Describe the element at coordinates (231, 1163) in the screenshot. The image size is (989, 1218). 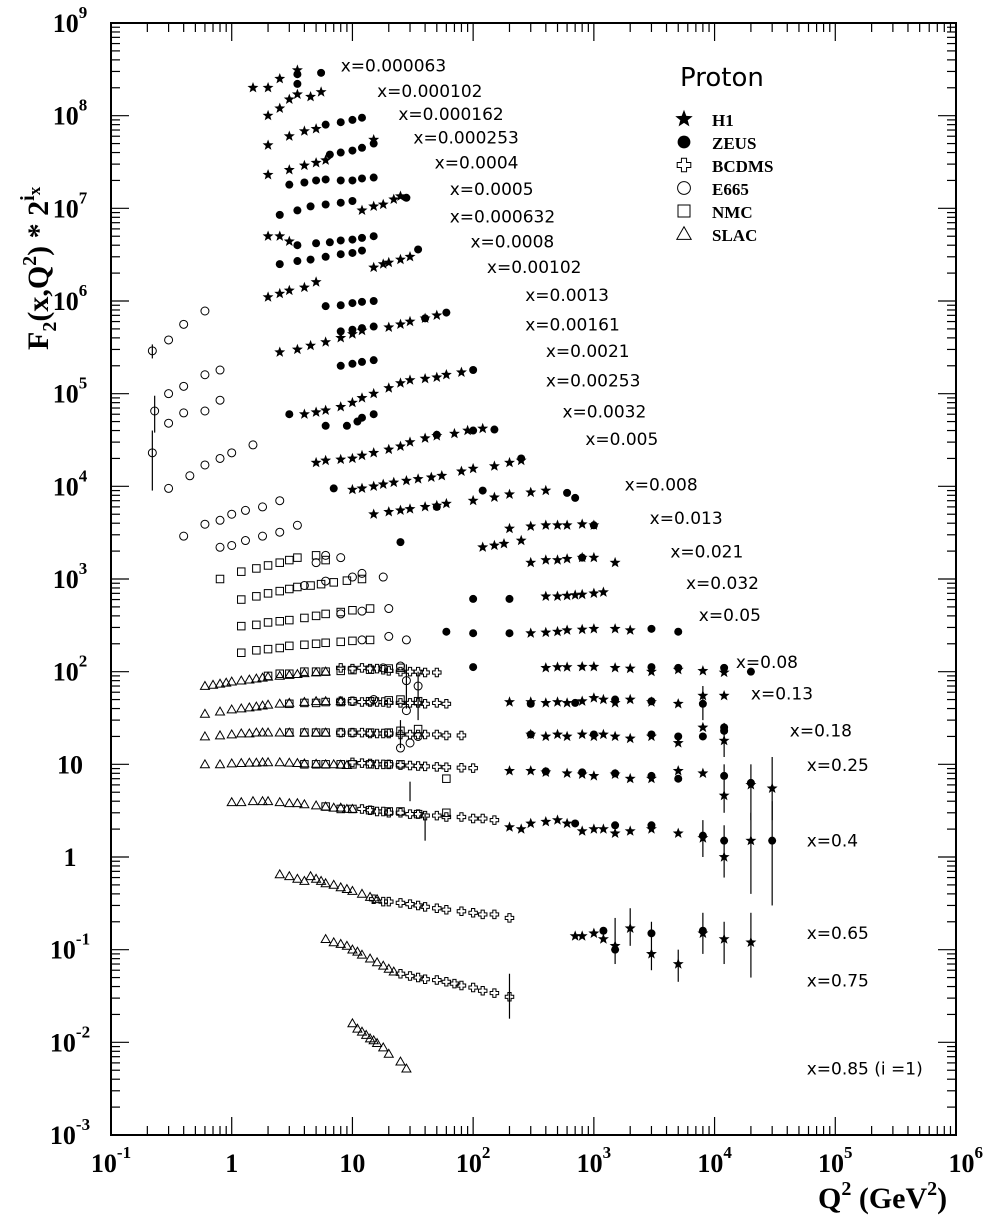
I see `x-tick-label: 1` at that location.